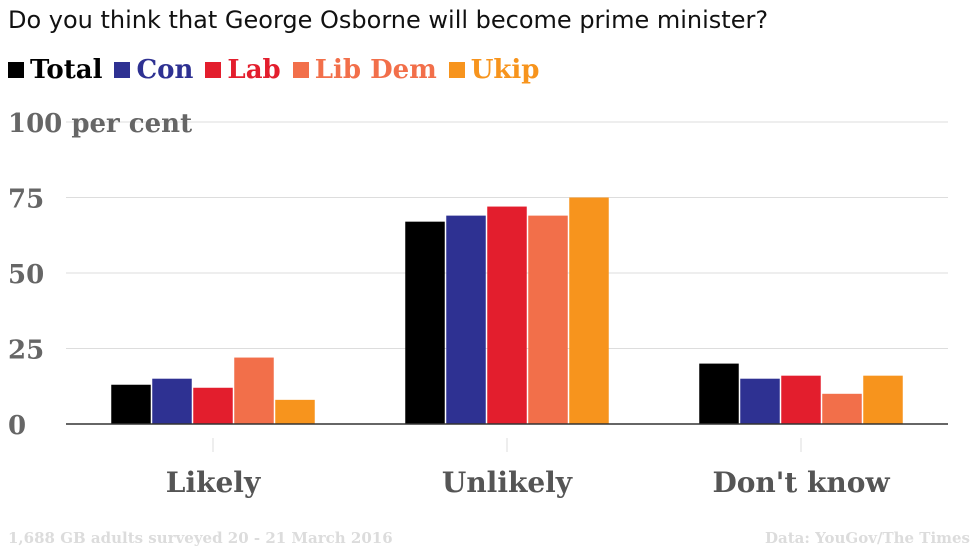 This screenshot has height=551, width=980. What do you see at coordinates (26, 351) in the screenshot?
I see `y-tick-label: 25` at bounding box center [26, 351].